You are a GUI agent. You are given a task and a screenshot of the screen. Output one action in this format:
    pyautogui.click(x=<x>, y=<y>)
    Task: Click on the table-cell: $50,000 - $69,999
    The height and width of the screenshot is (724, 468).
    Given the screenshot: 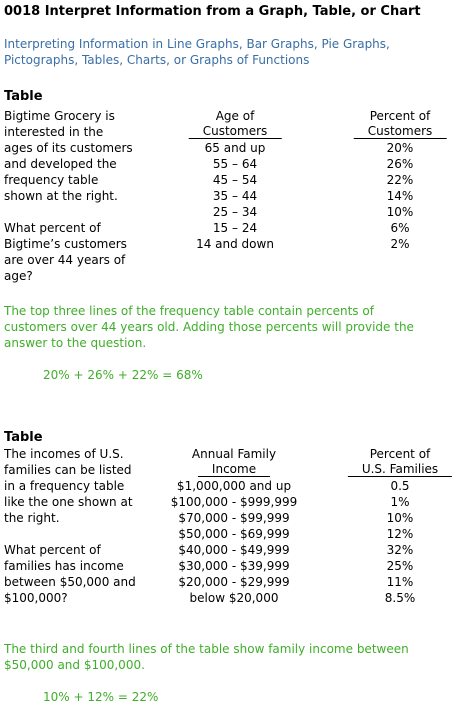 What is the action you would take?
    pyautogui.click(x=234, y=534)
    